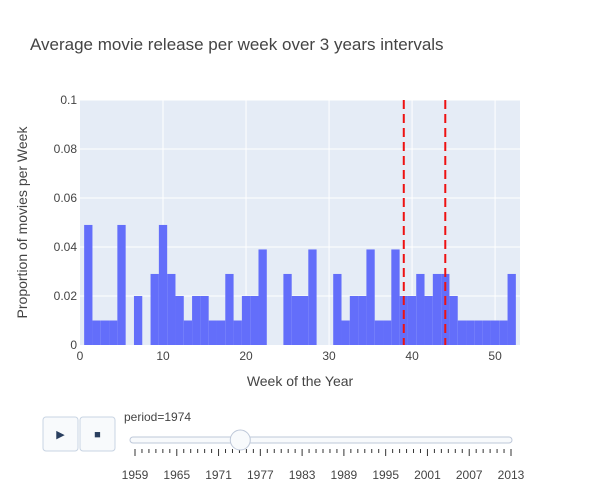 The image size is (600, 500). Describe the element at coordinates (22, 222) in the screenshot. I see `y-axis-title: Proportion of movies per Week` at that location.